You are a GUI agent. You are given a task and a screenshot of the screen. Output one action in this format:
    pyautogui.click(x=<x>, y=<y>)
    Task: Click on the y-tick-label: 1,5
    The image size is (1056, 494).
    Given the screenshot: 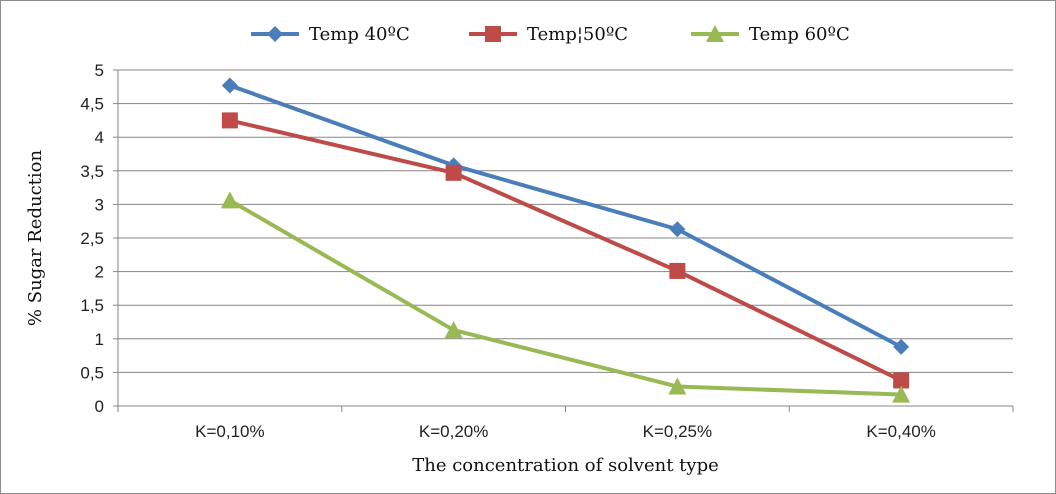 What is the action you would take?
    pyautogui.click(x=92, y=305)
    